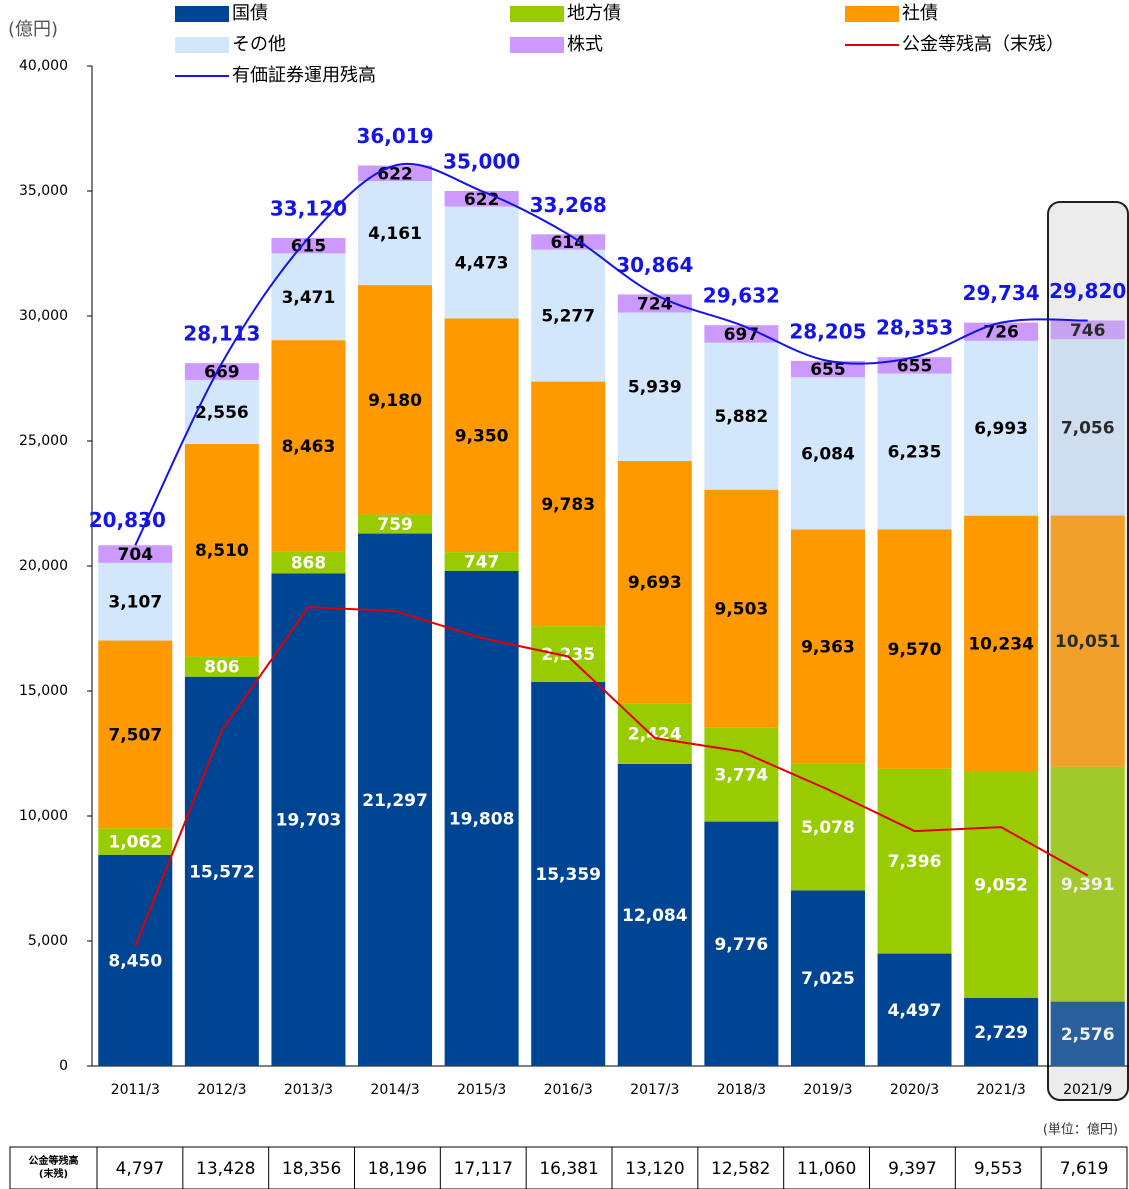  What do you see at coordinates (63, 1066) in the screenshot?
I see `y-tick-label: 0` at bounding box center [63, 1066].